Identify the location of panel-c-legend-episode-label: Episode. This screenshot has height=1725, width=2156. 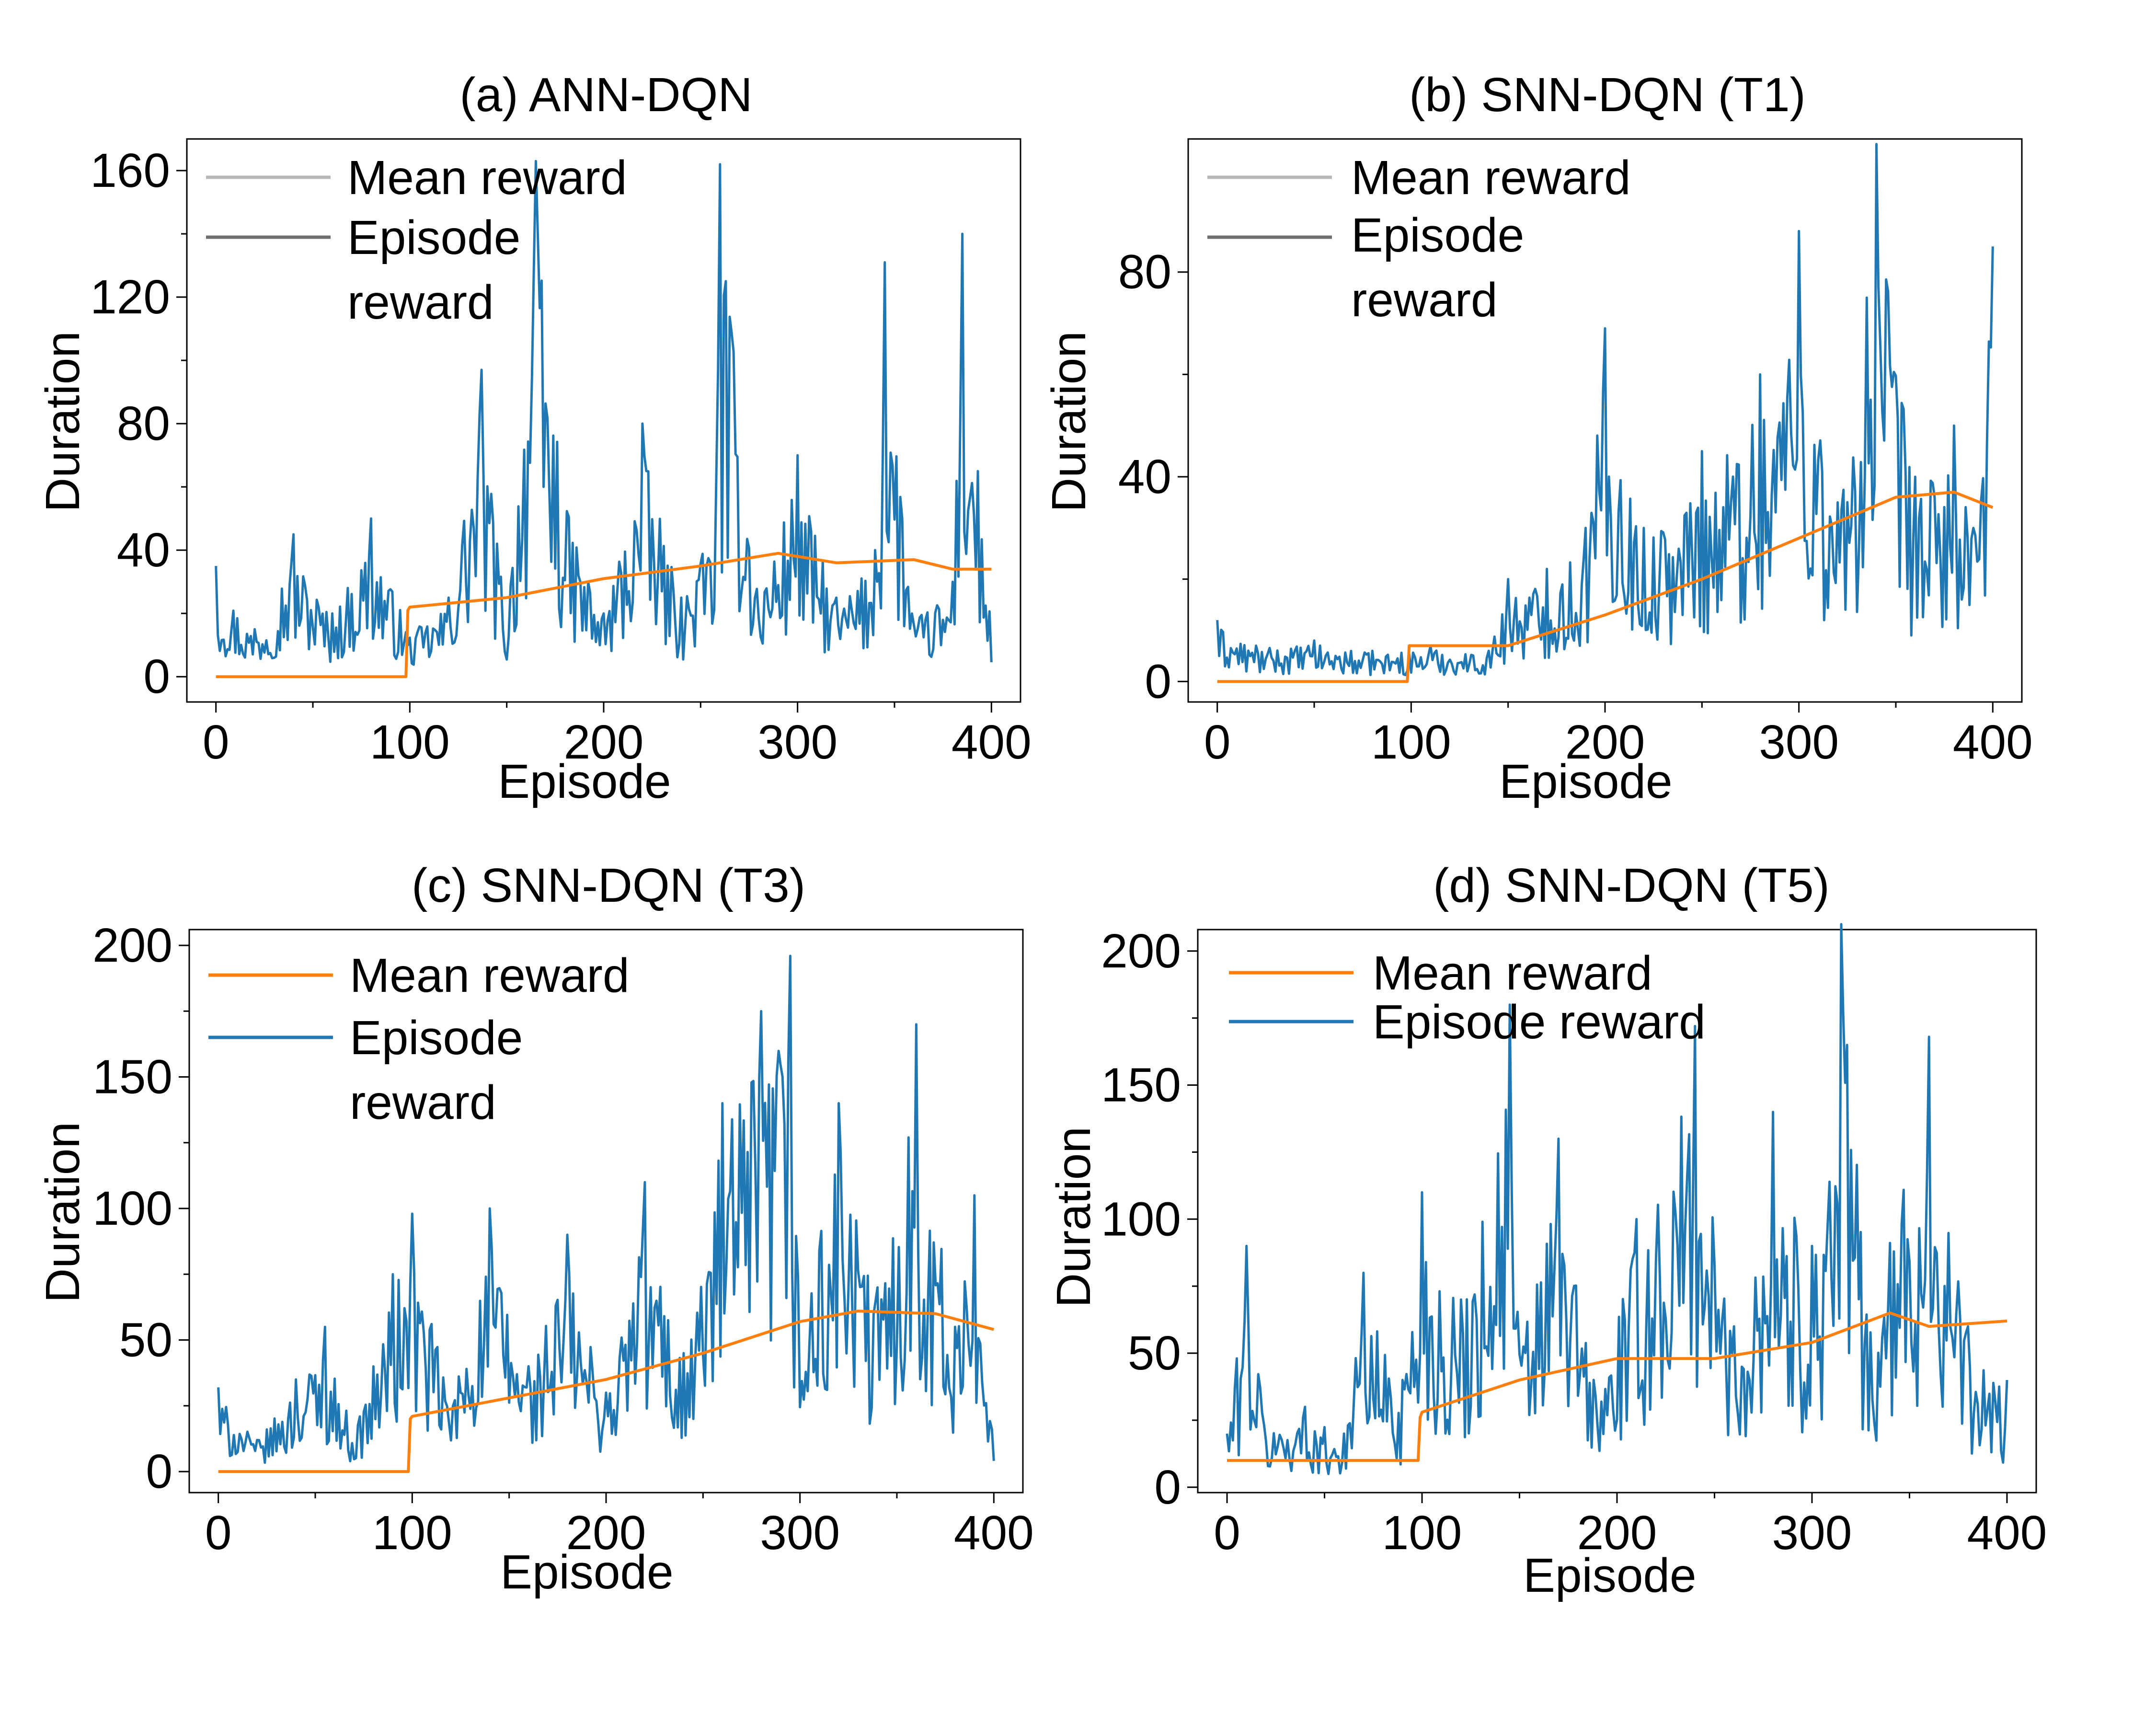
(436, 1038).